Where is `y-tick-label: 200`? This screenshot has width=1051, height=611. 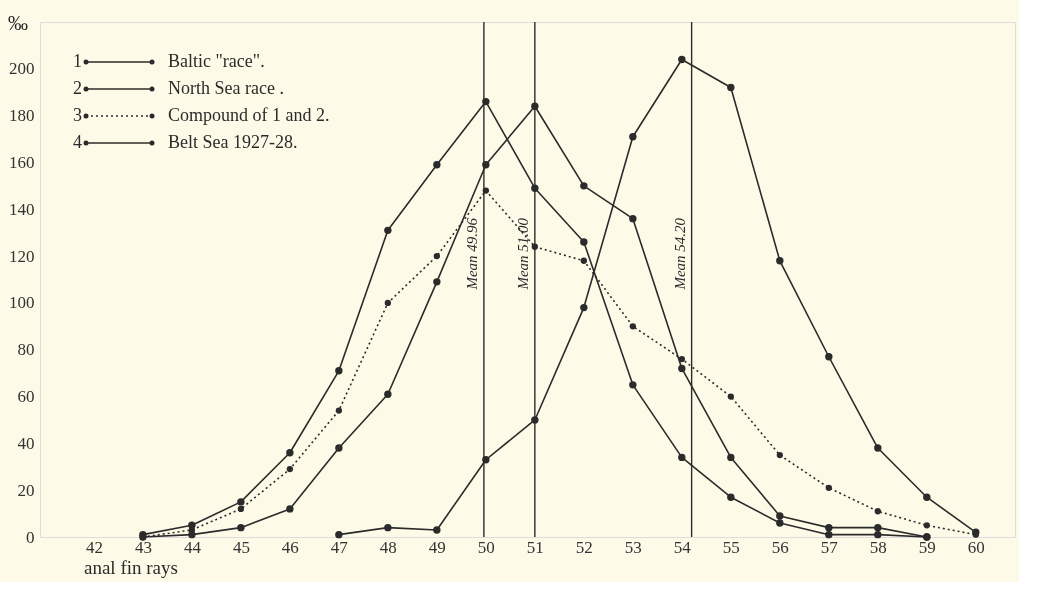
y-tick-label: 200 is located at coordinates (22, 69).